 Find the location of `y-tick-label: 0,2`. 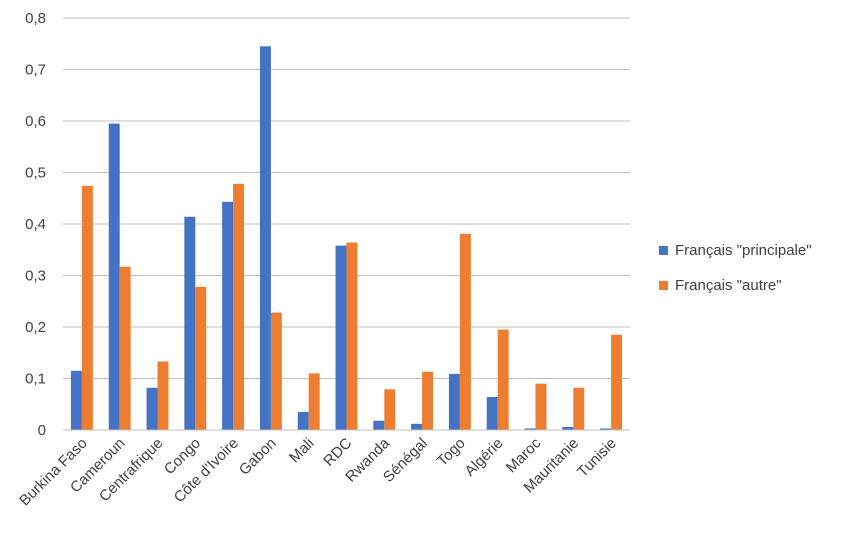

y-tick-label: 0,2 is located at coordinates (35, 327).